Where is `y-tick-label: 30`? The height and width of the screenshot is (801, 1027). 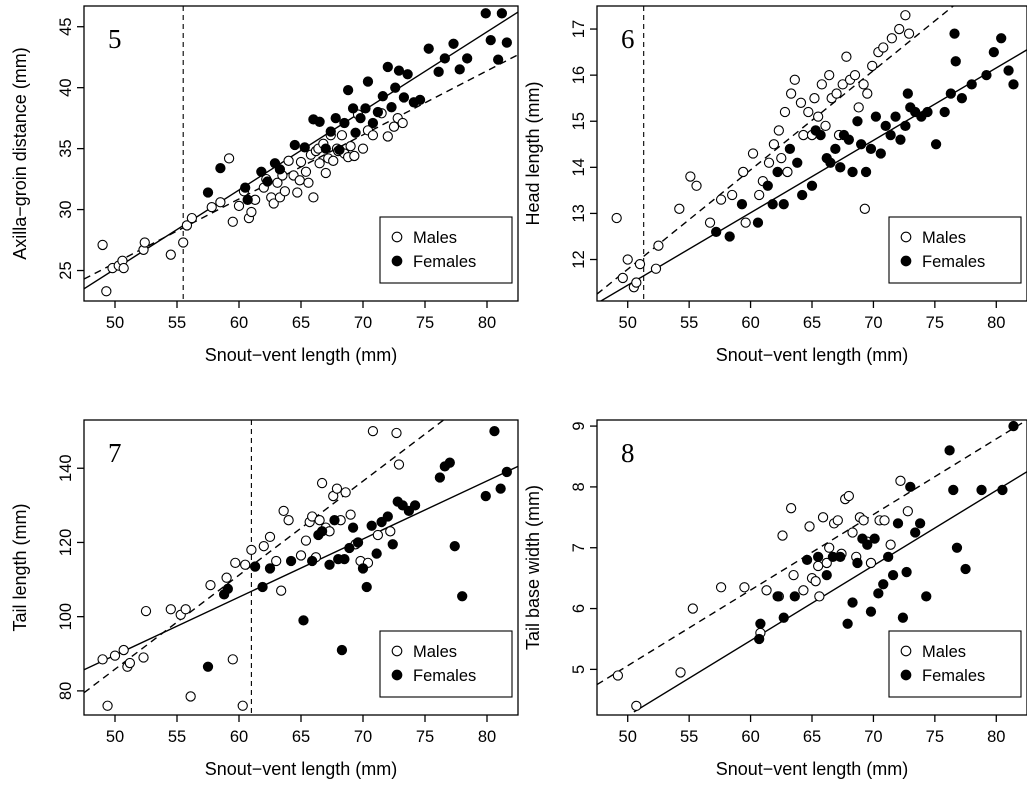 y-tick-label: 30 is located at coordinates (66, 209).